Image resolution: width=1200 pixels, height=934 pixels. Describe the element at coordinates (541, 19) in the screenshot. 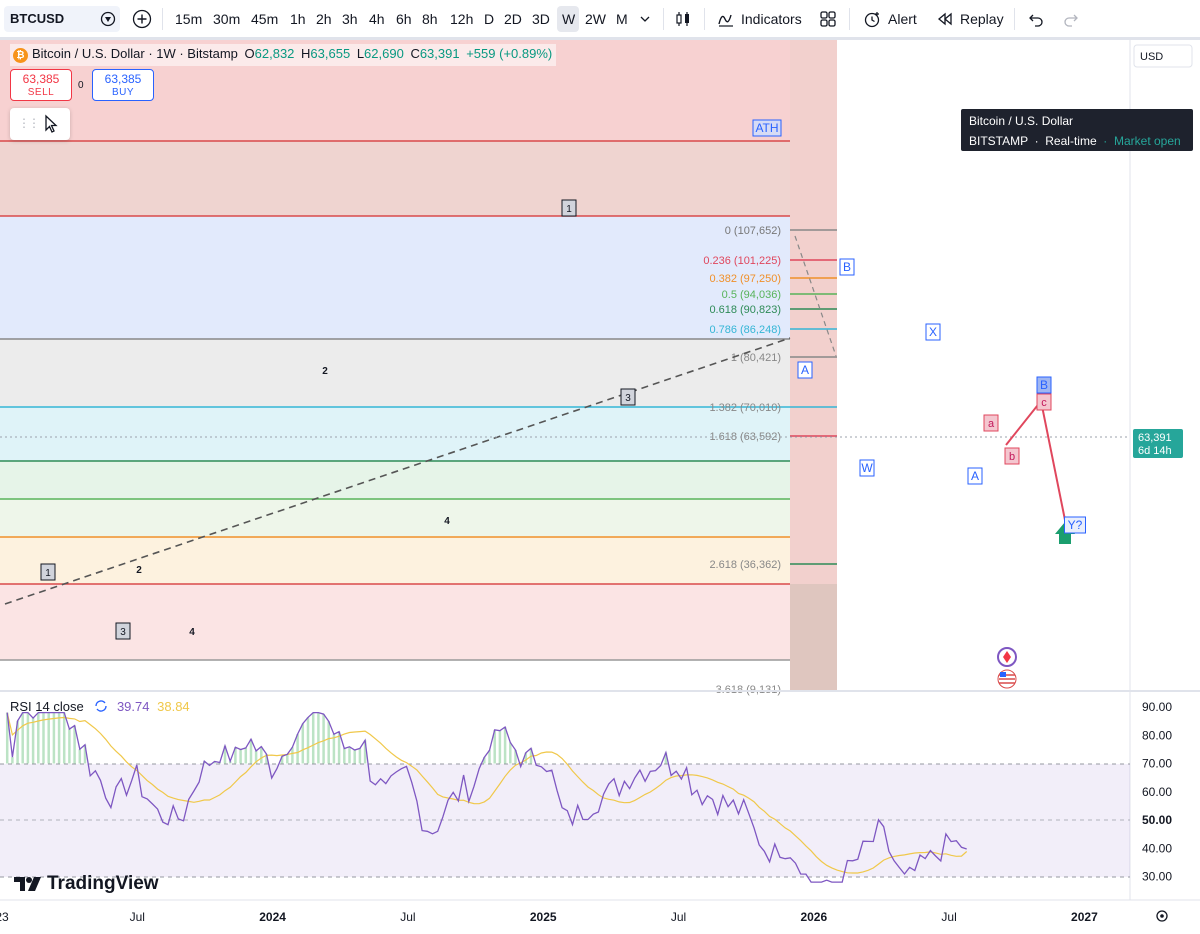

I see `timeframe-3D: 3D` at that location.